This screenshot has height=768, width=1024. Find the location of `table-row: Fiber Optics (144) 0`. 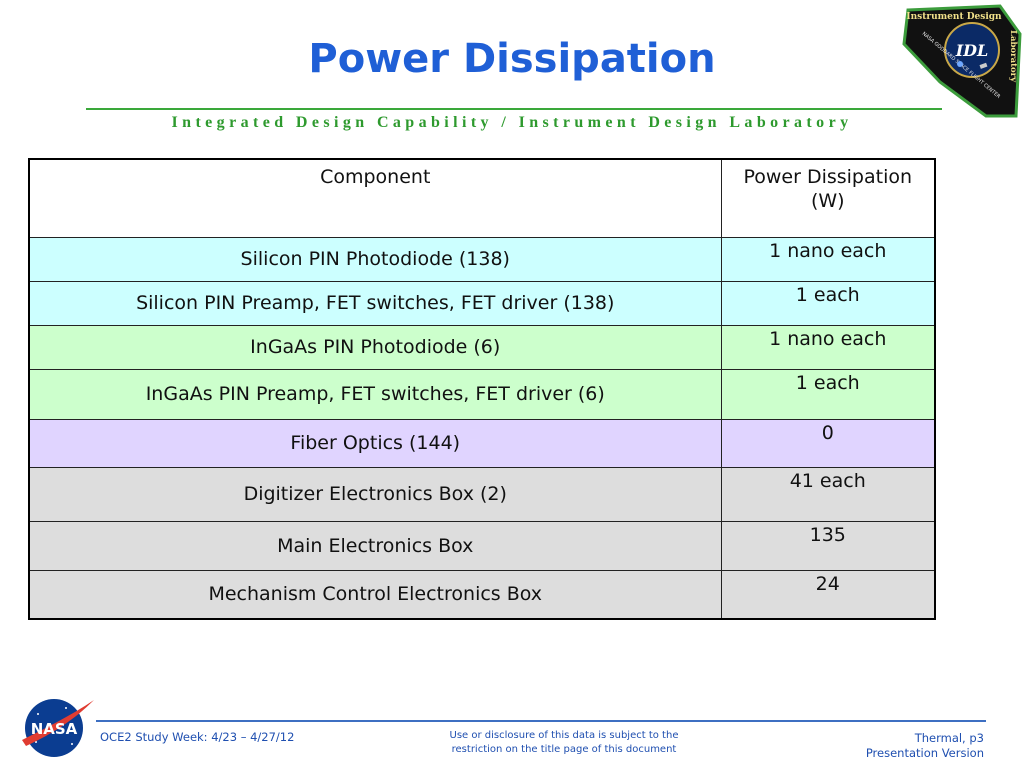

table-row: Fiber Optics (144) 0 is located at coordinates (482, 443).